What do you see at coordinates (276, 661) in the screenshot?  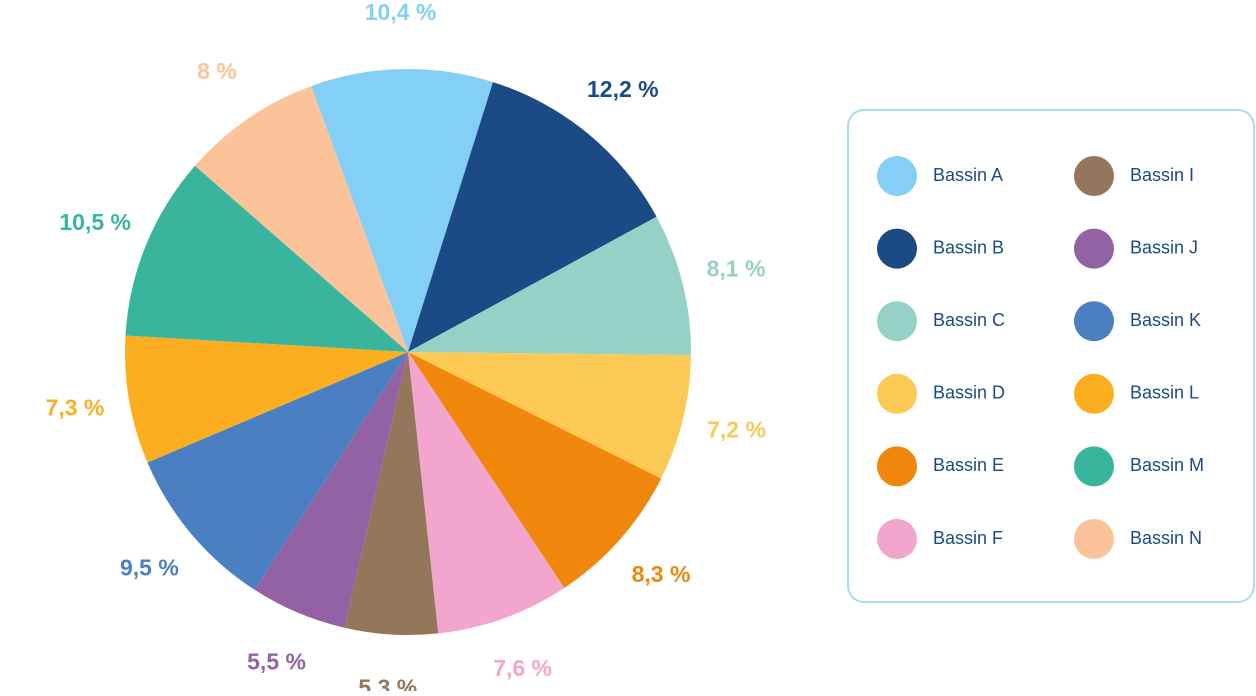 I see `value-label: 5,5 %` at bounding box center [276, 661].